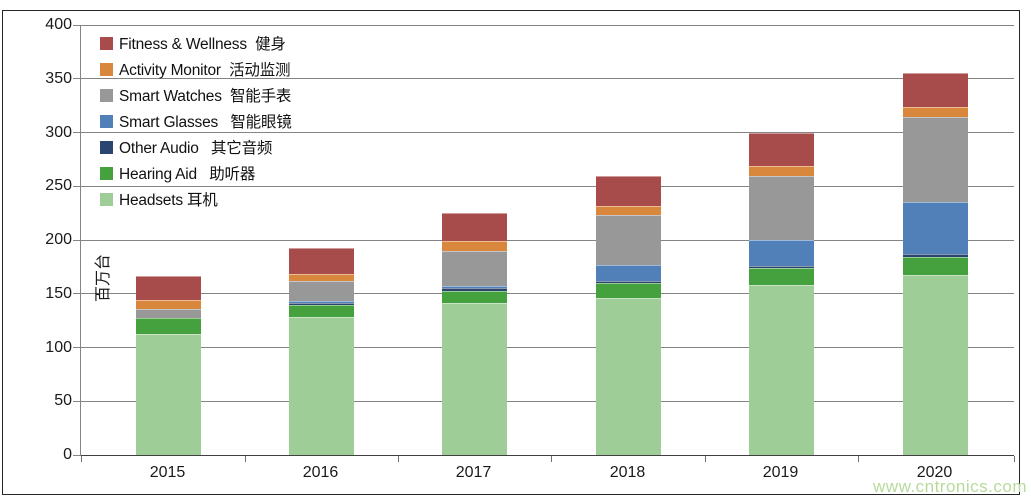 The image size is (1031, 503). What do you see at coordinates (58, 293) in the screenshot?
I see `y-tick-label-150: 150` at bounding box center [58, 293].